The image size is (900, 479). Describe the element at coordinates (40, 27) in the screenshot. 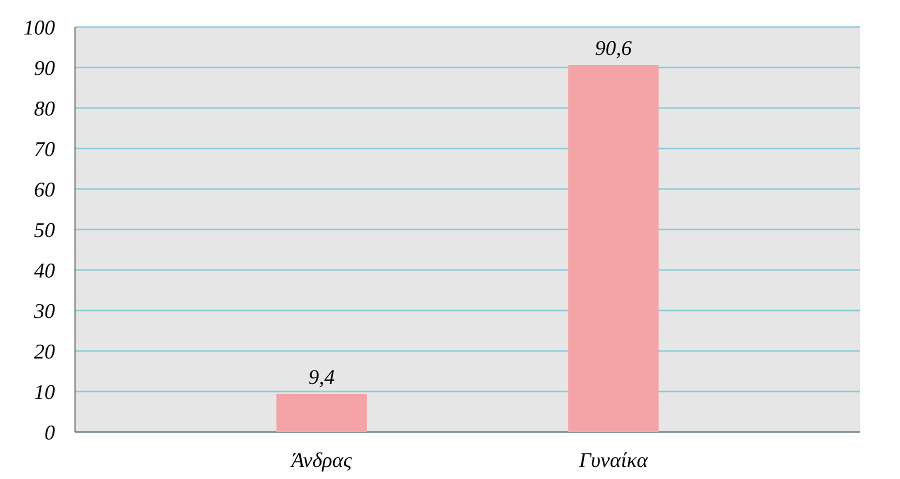

I see `y-tick-label: 100` at that location.